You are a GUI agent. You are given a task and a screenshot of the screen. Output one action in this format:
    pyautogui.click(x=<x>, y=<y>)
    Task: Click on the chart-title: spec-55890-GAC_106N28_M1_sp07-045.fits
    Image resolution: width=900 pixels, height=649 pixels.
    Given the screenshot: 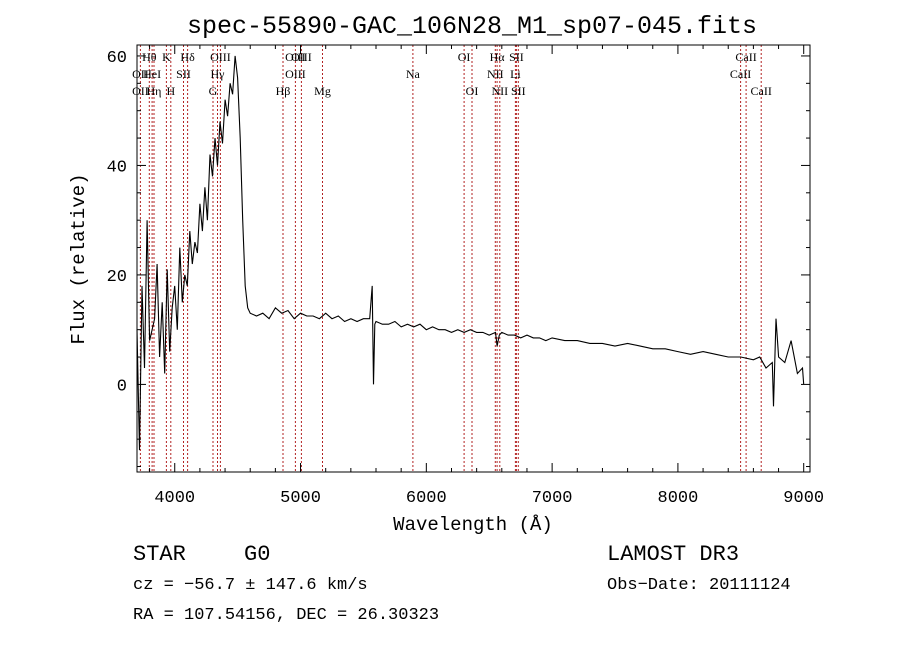 What is the action you would take?
    pyautogui.click(x=472, y=26)
    